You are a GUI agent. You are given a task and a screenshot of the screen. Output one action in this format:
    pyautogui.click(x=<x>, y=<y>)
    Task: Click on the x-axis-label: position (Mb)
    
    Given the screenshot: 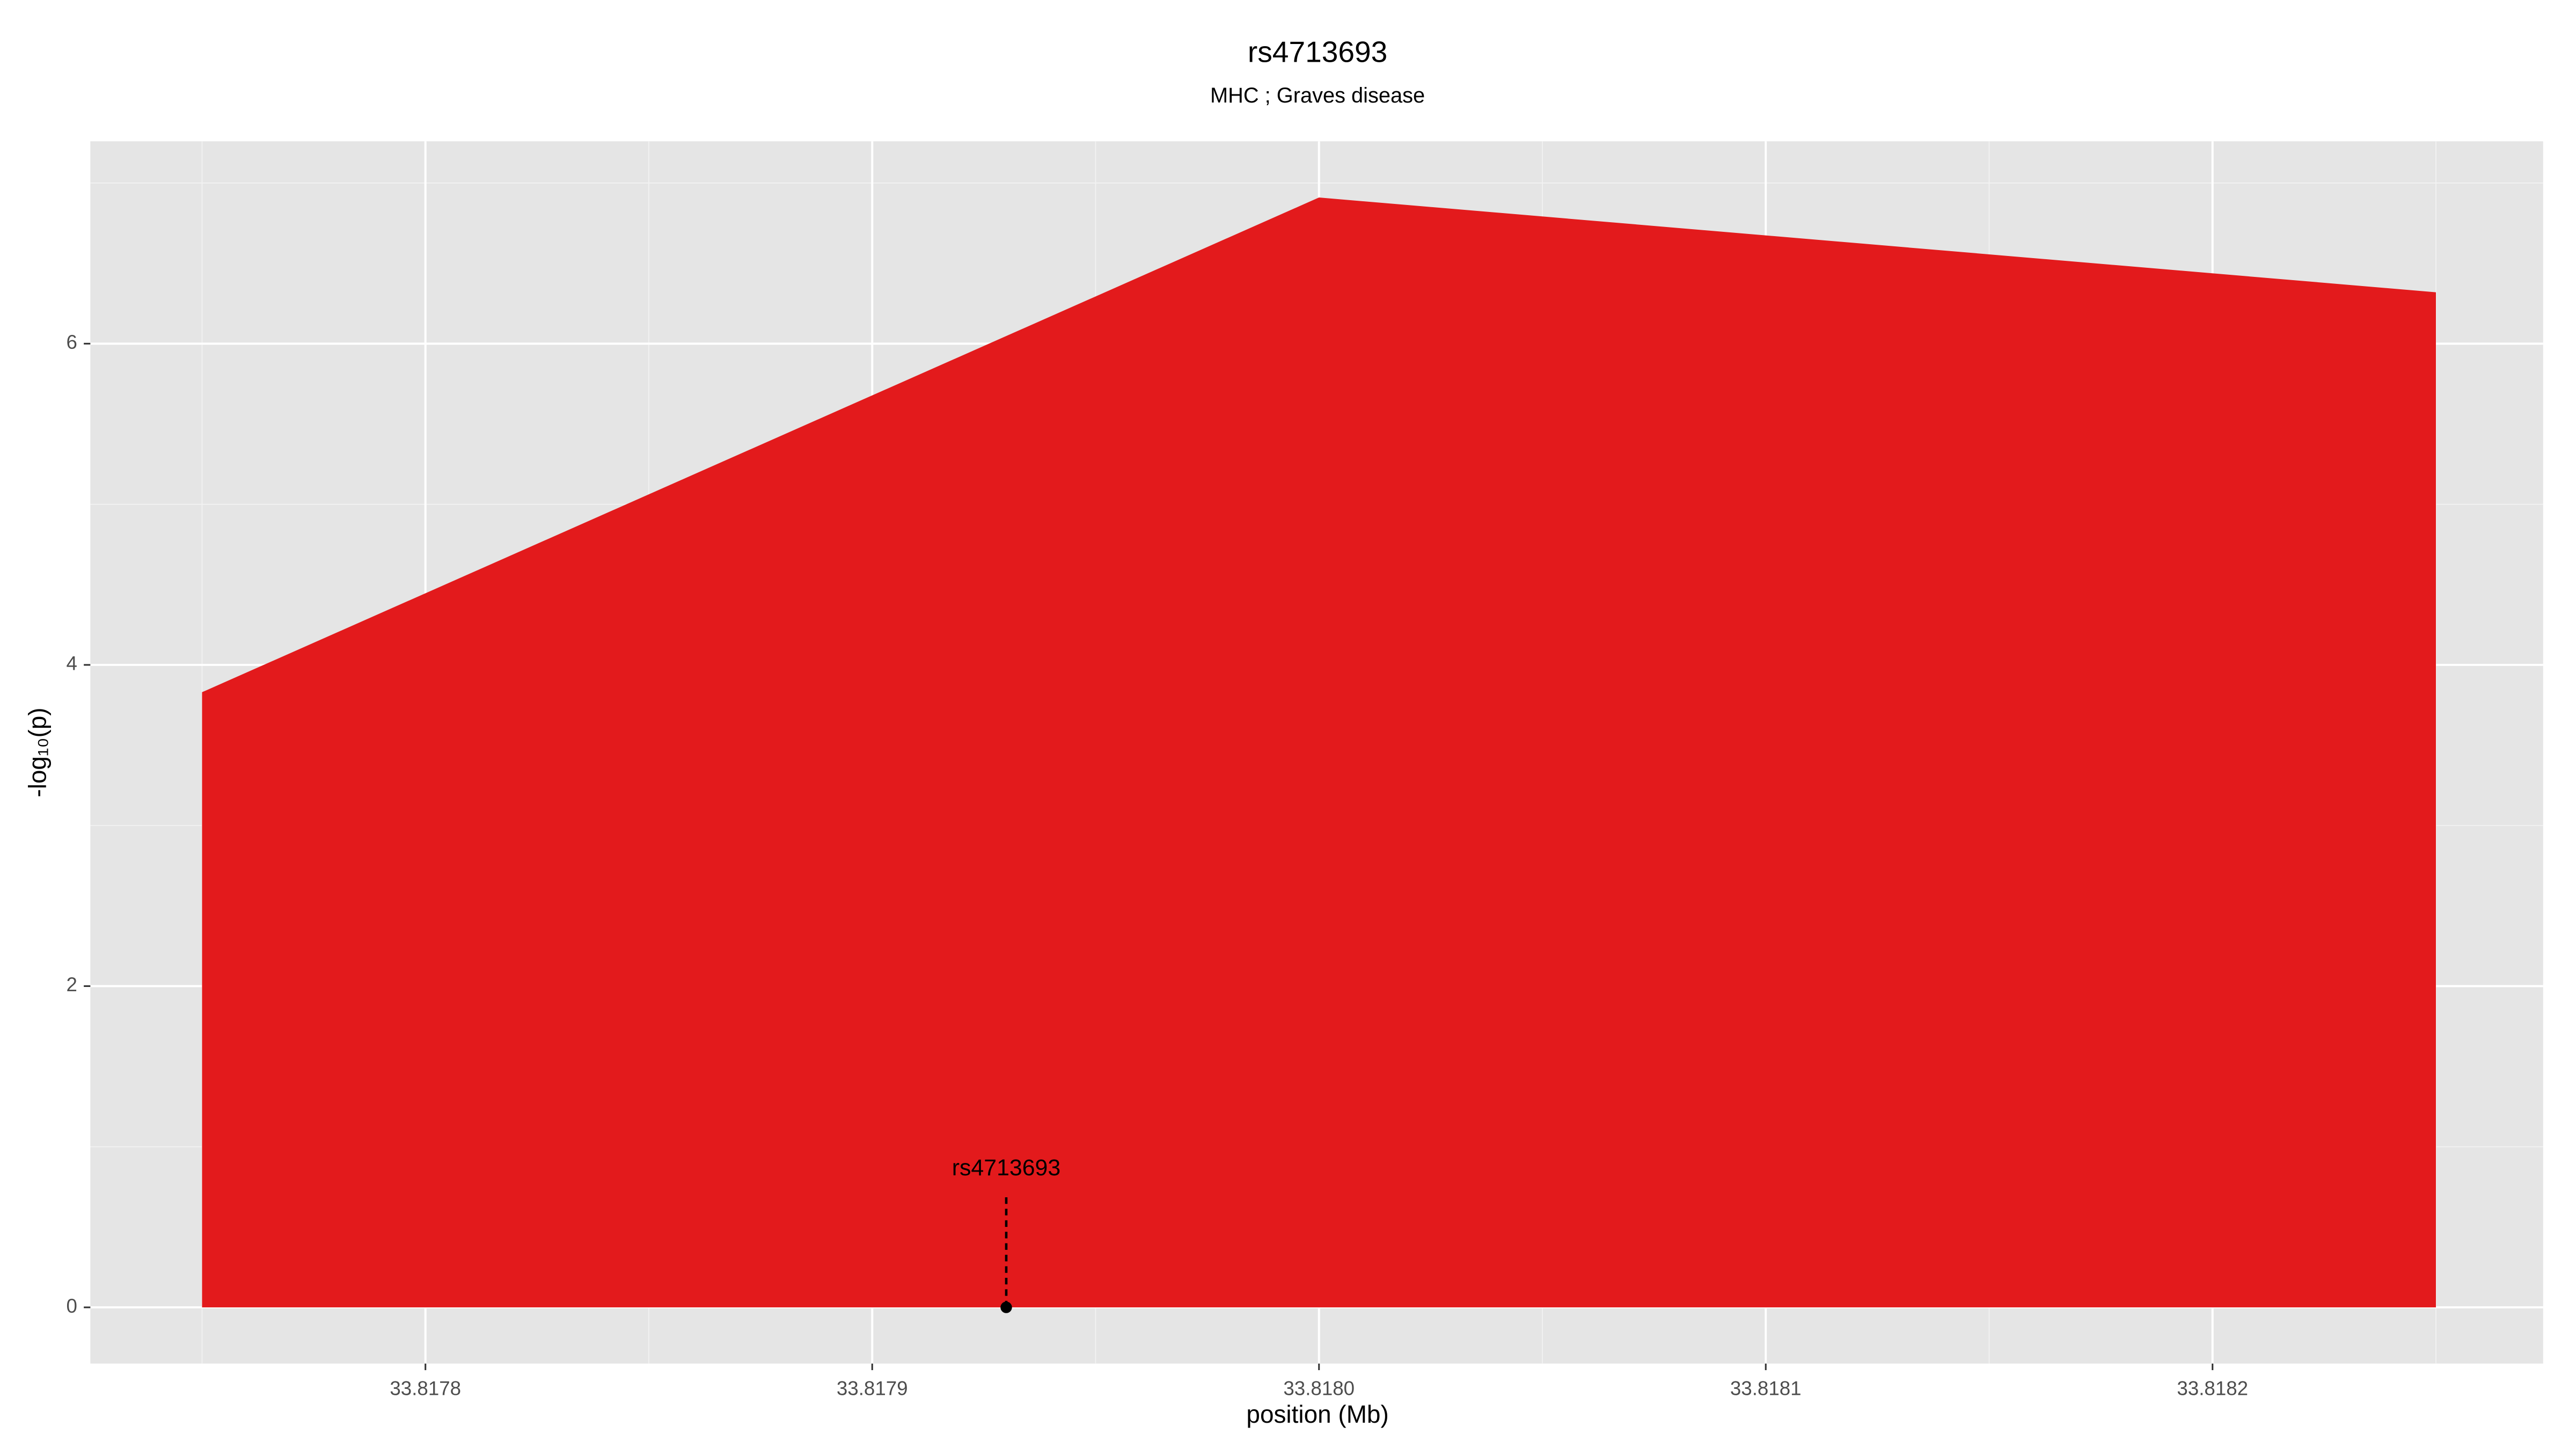 What is the action you would take?
    pyautogui.click(x=1317, y=1414)
    